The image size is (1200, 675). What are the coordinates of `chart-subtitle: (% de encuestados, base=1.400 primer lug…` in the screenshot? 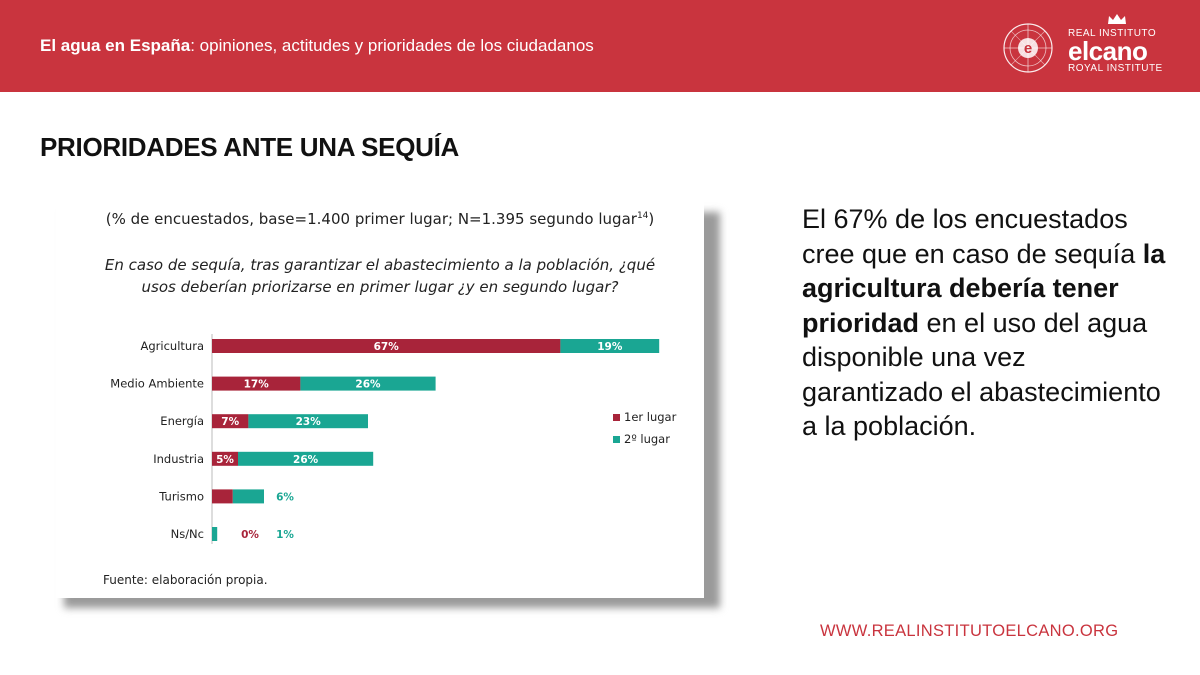 It's located at (380, 219).